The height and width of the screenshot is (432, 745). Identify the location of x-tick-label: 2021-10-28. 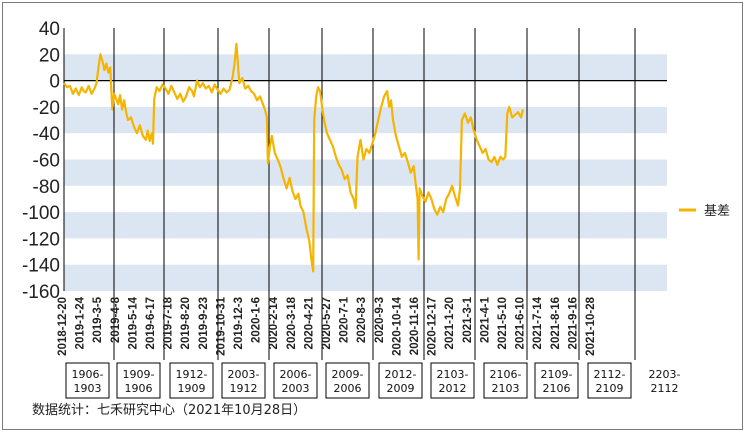
(591, 325).